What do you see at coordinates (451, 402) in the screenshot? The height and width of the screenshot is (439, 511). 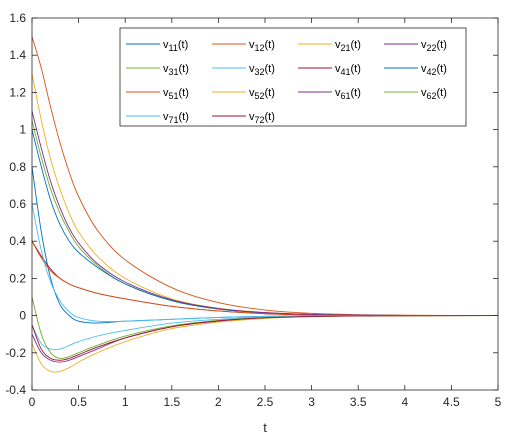 I see `x-tick-label: 4.5` at bounding box center [451, 402].